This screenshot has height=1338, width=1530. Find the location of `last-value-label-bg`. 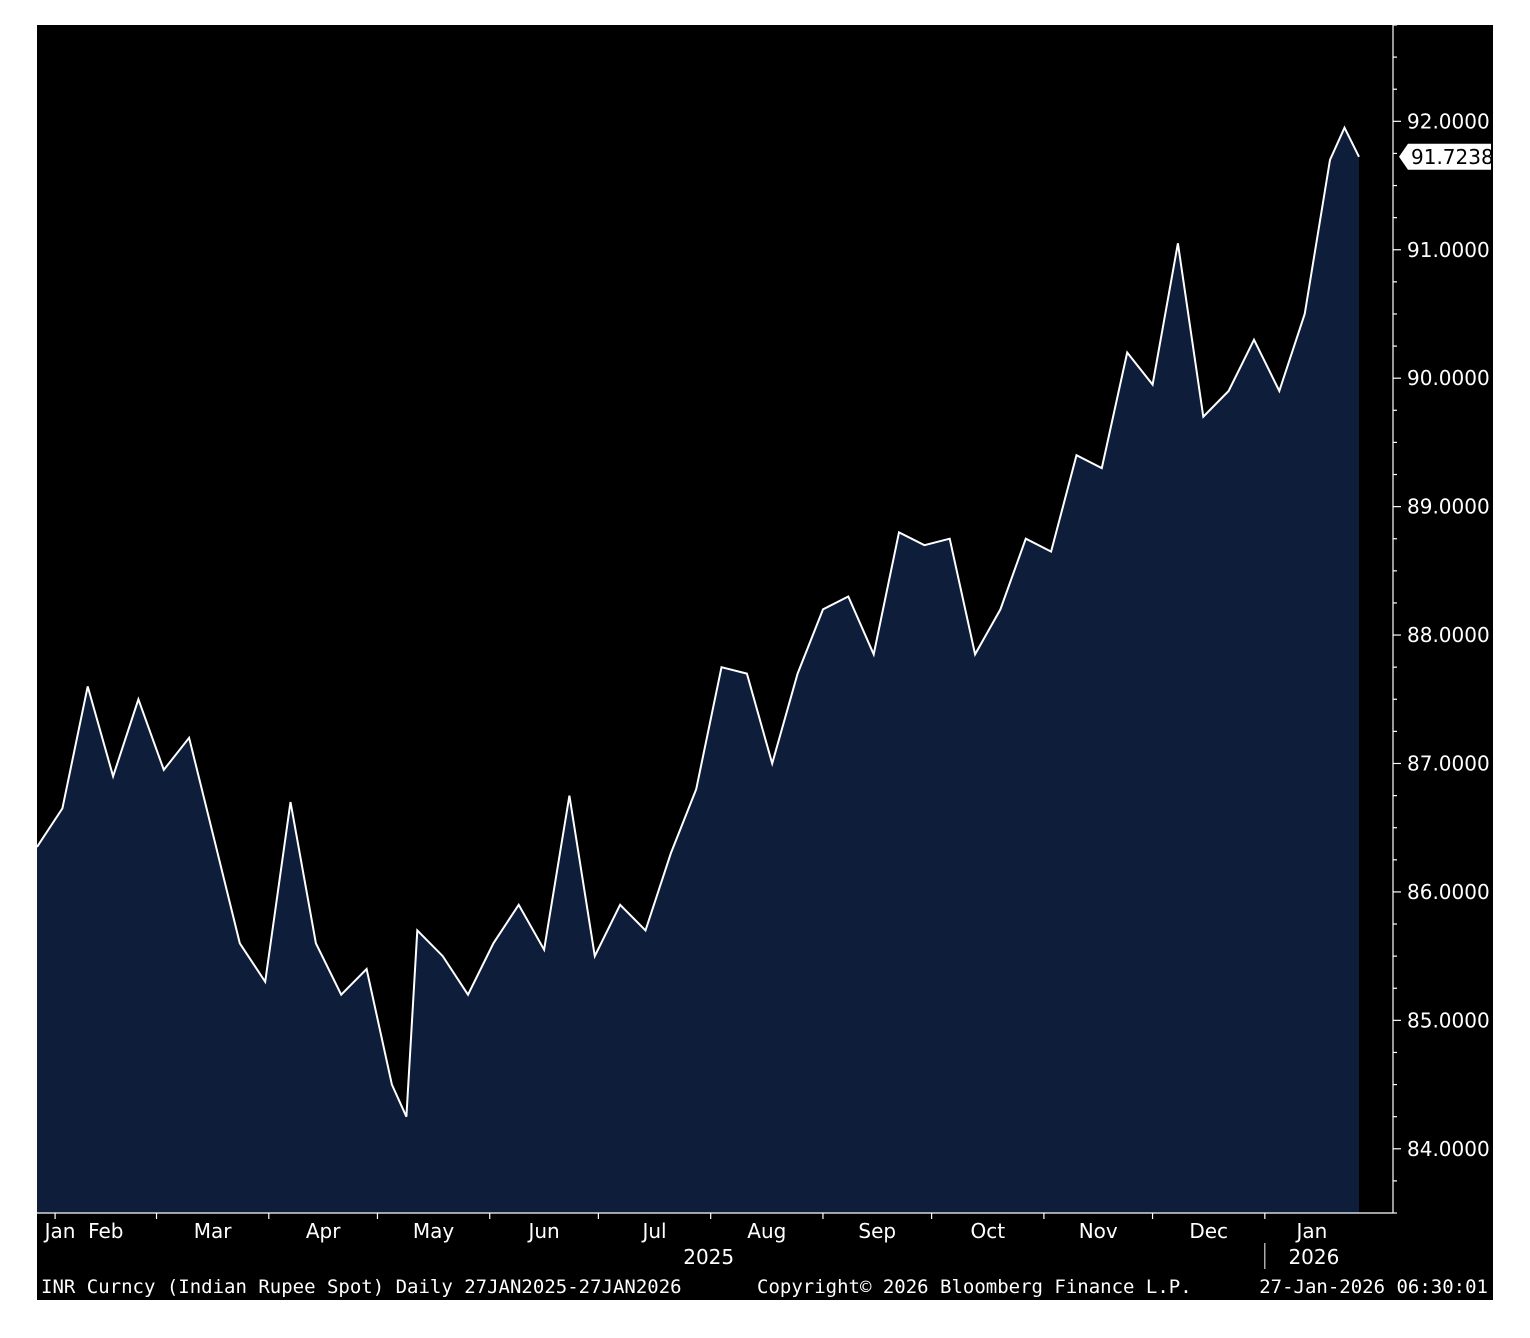

last-value-label-bg is located at coordinates (1445, 156).